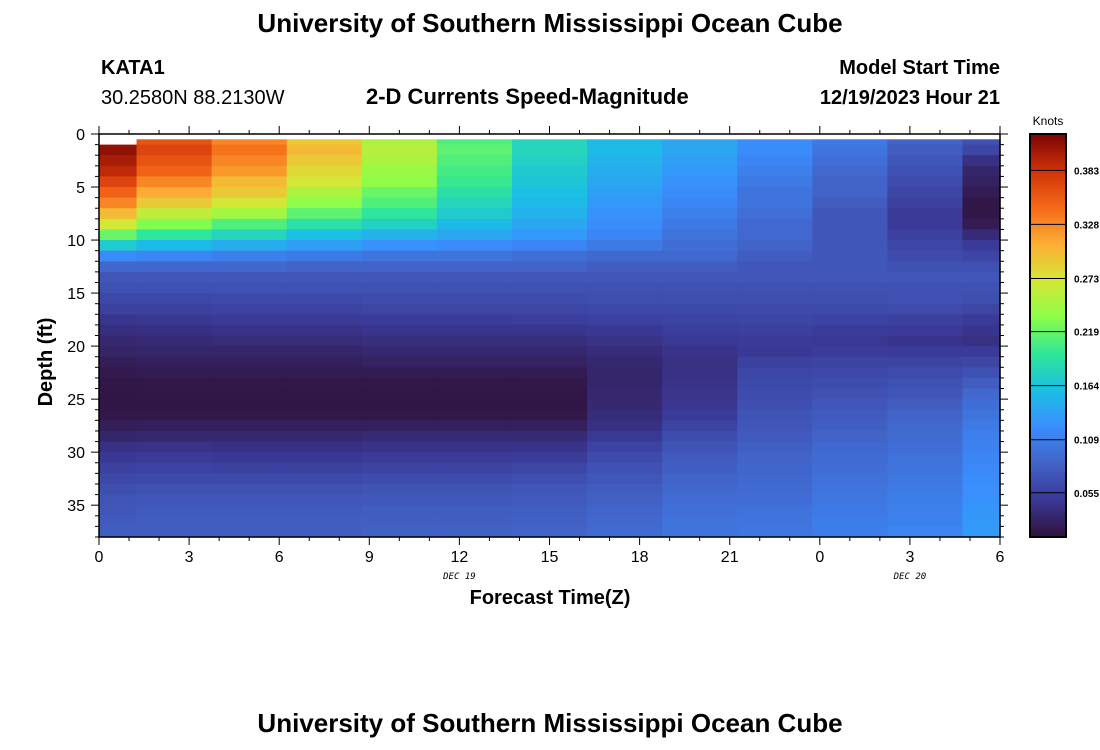 The image size is (1100, 750). Describe the element at coordinates (909, 557) in the screenshot. I see `x-tick-label: 3` at that location.